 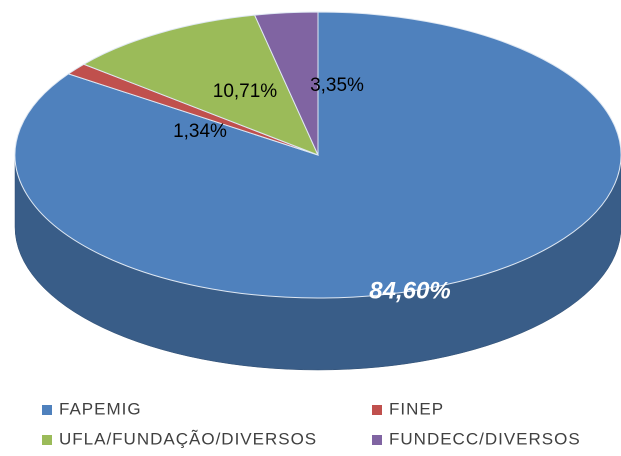 What do you see at coordinates (200, 131) in the screenshot?
I see `data-label: 1,34%` at bounding box center [200, 131].